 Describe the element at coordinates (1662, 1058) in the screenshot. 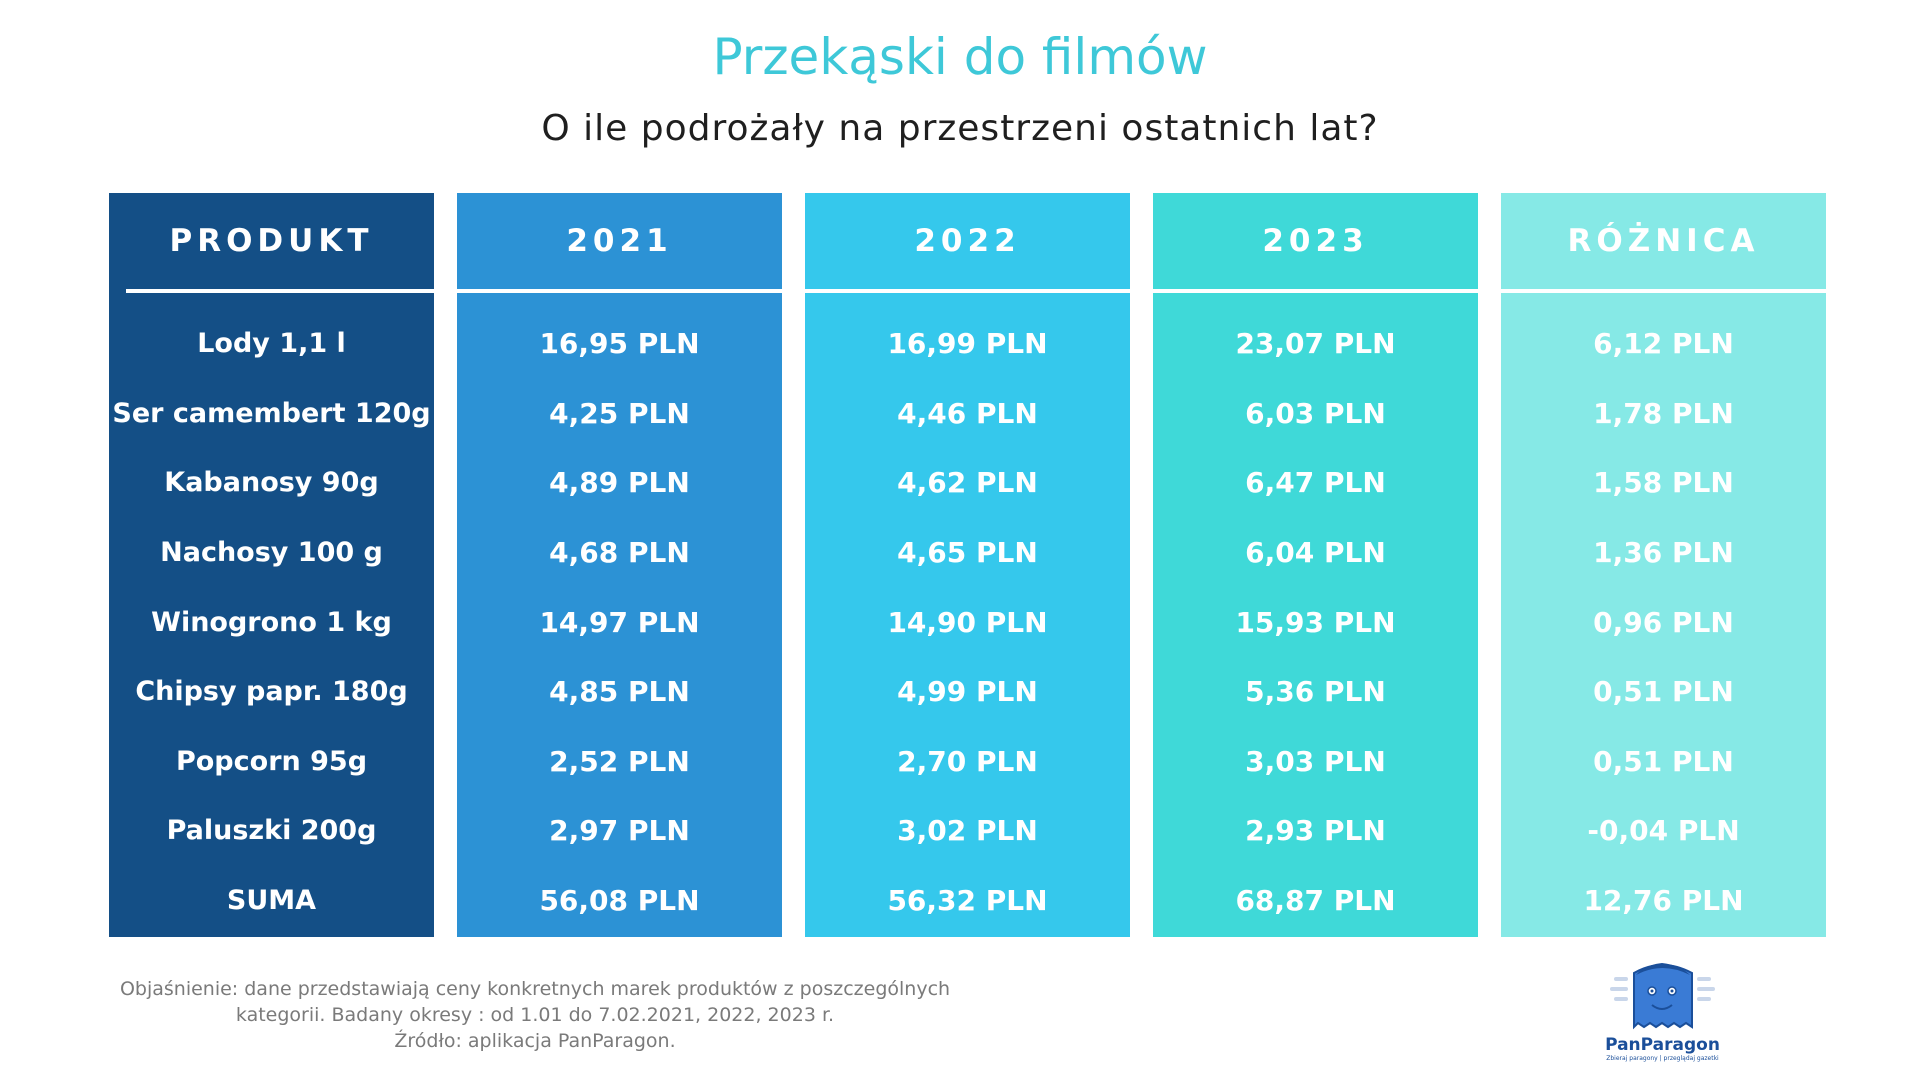

I see `brand-tagline: Zbieraj paragony | przeglądaj gazetki` at that location.